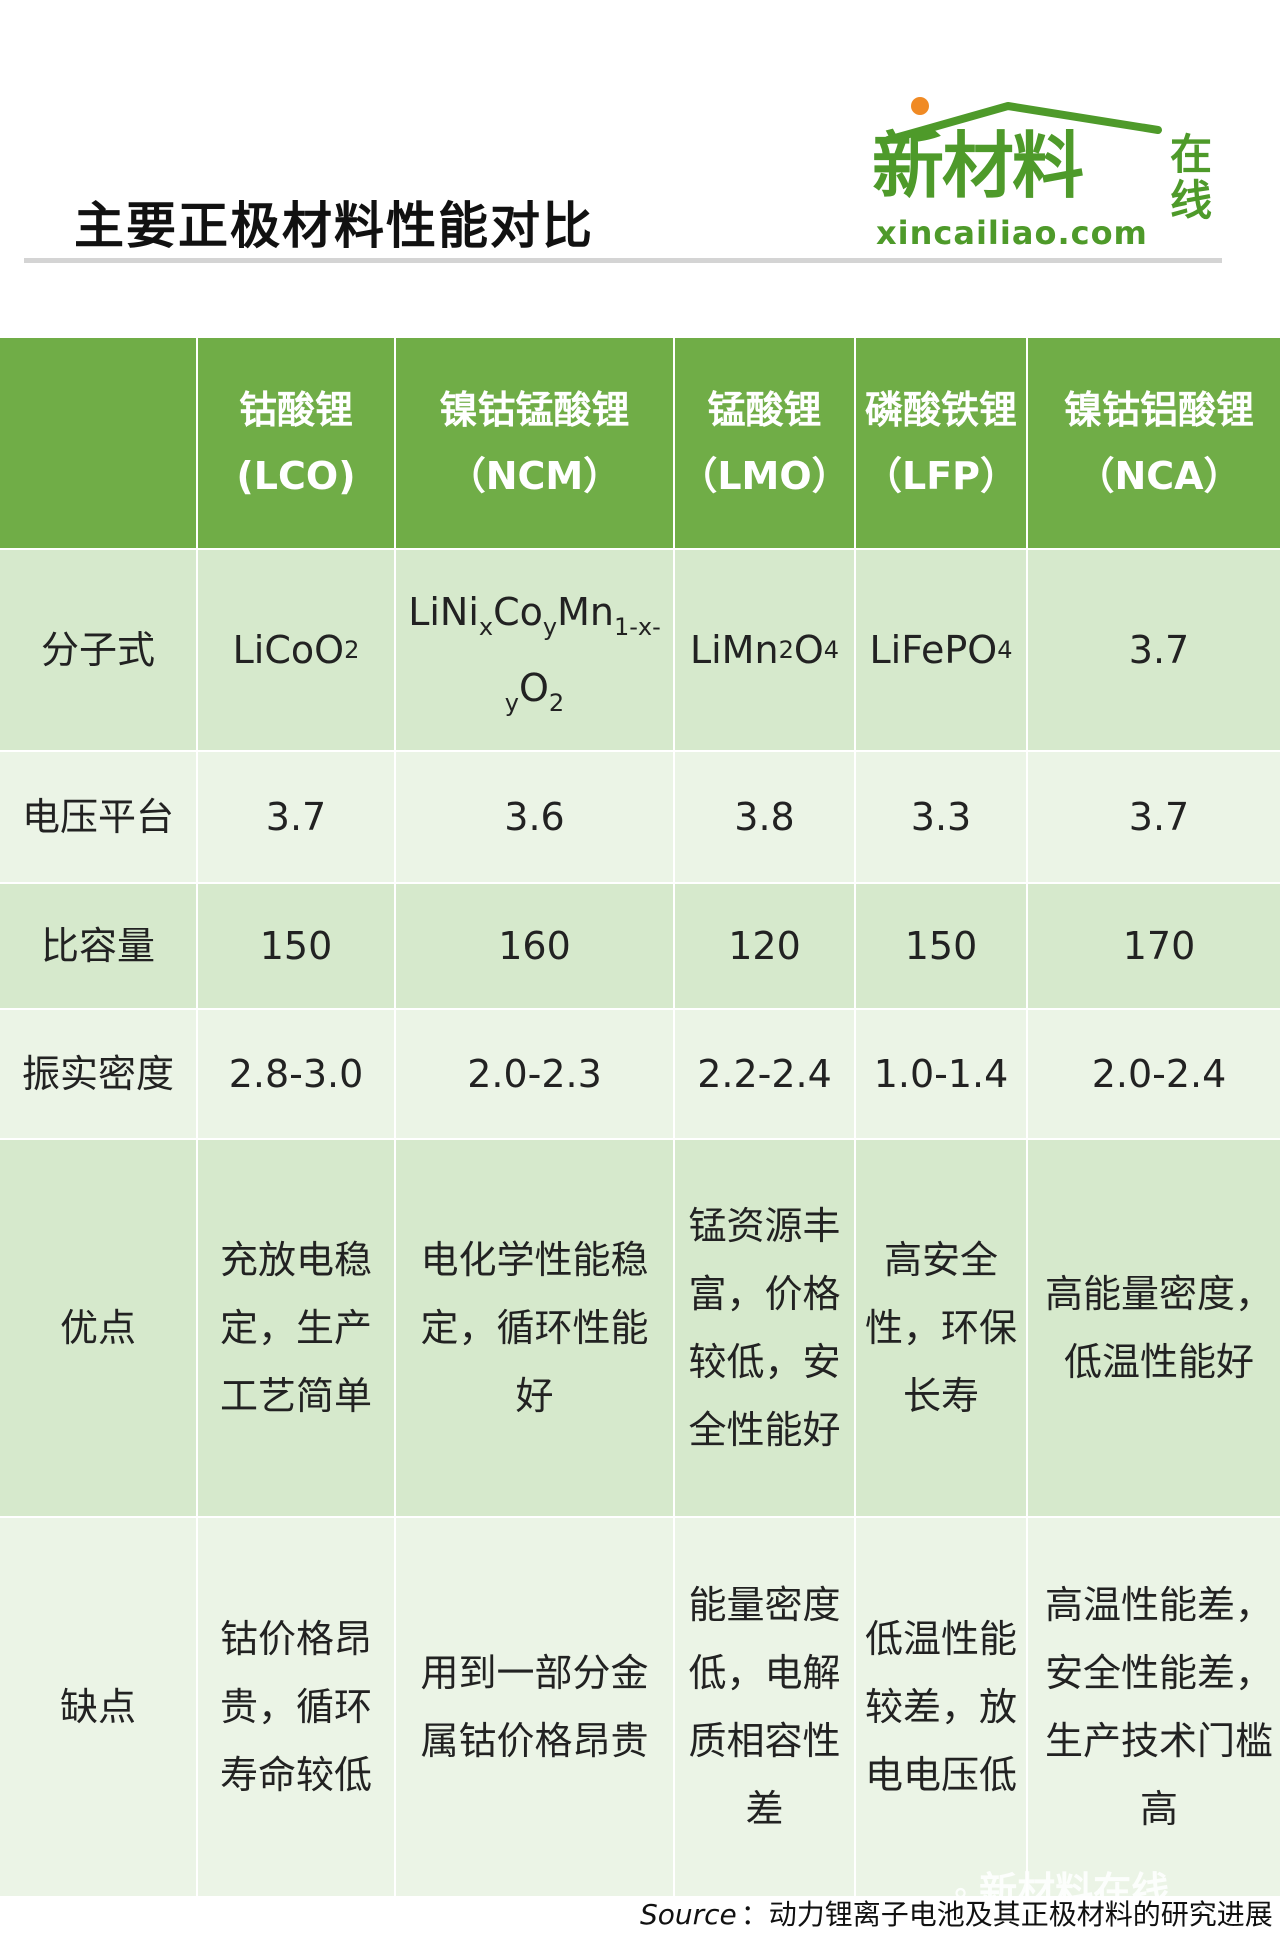 Image resolution: width=1280 pixels, height=1948 pixels. I want to click on house-roof-icon, so click(1023, 120).